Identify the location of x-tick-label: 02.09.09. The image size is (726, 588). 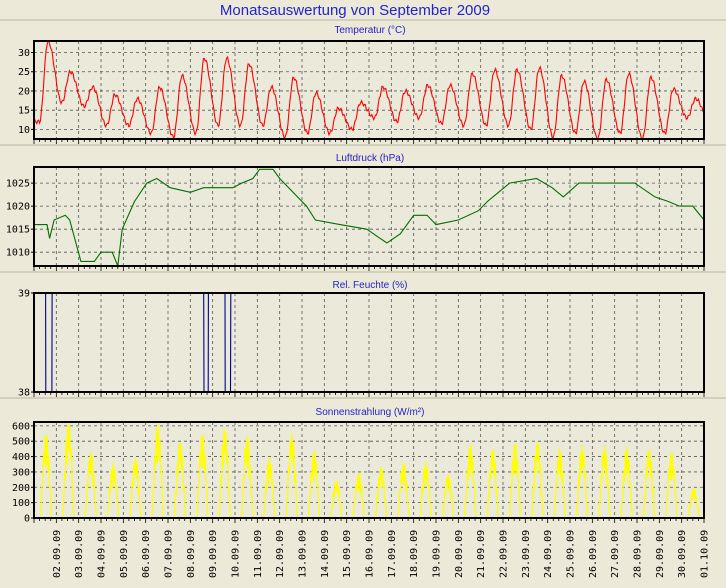
(57, 554).